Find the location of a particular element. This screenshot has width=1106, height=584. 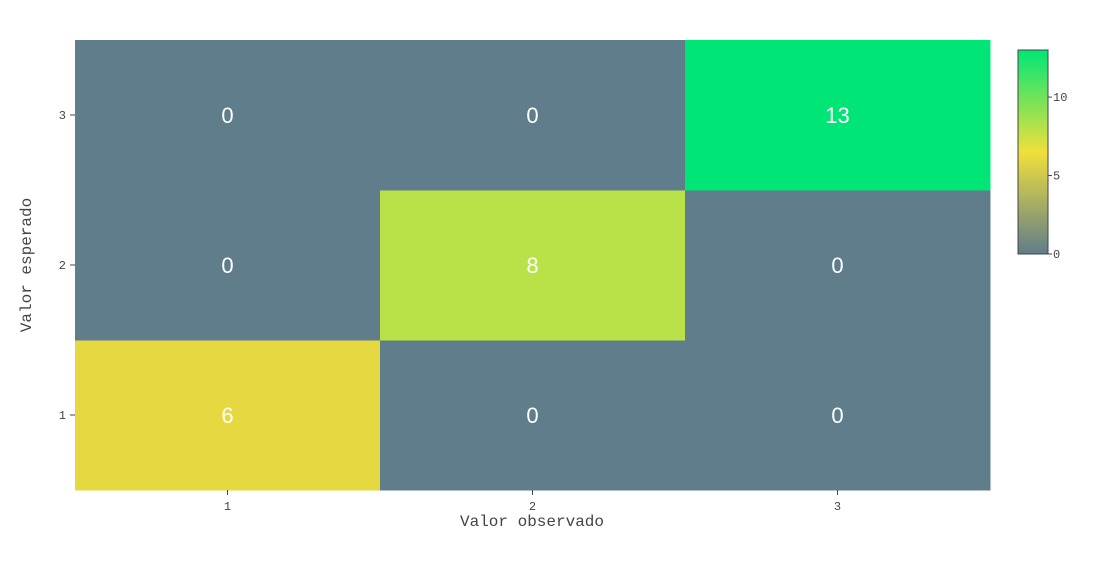

y-tick-label: 2 is located at coordinates (62, 266).